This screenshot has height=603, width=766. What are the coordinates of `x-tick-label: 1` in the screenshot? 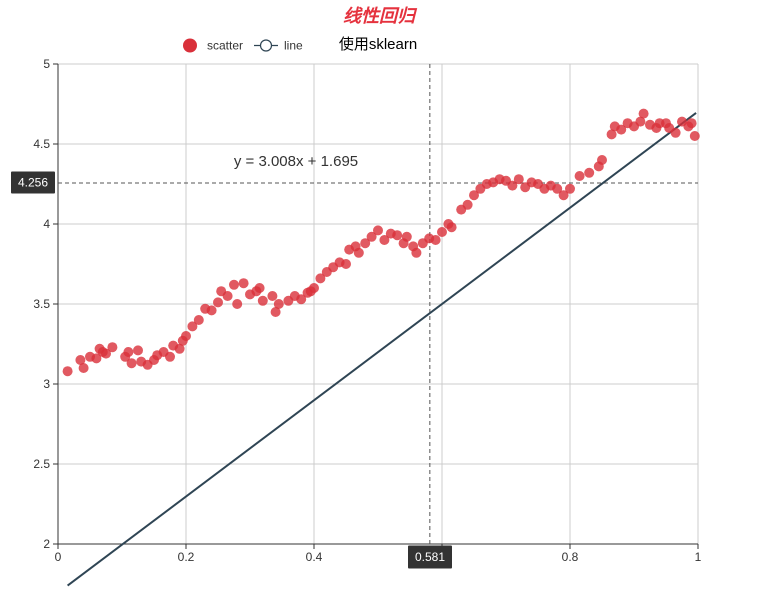 It's located at (698, 557).